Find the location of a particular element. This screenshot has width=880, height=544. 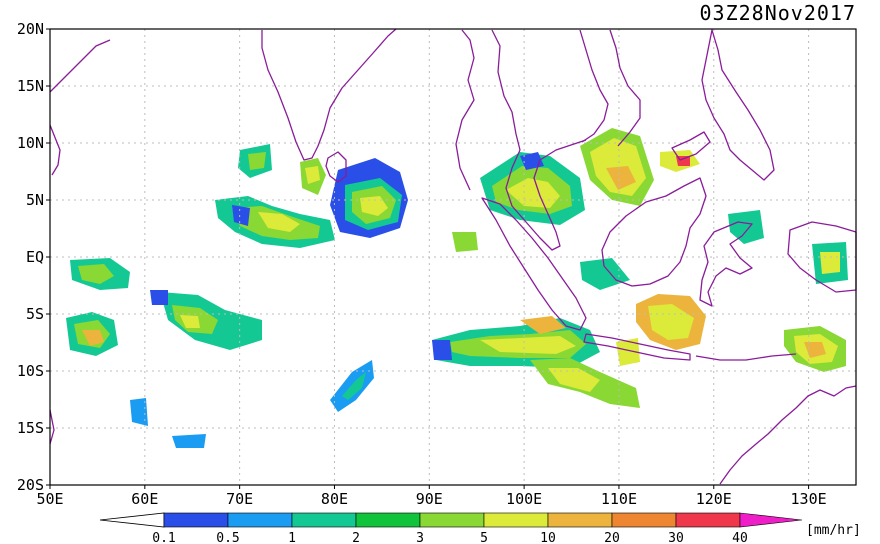

rain-cell-south-indian-ocean is located at coordinates (352, 386).